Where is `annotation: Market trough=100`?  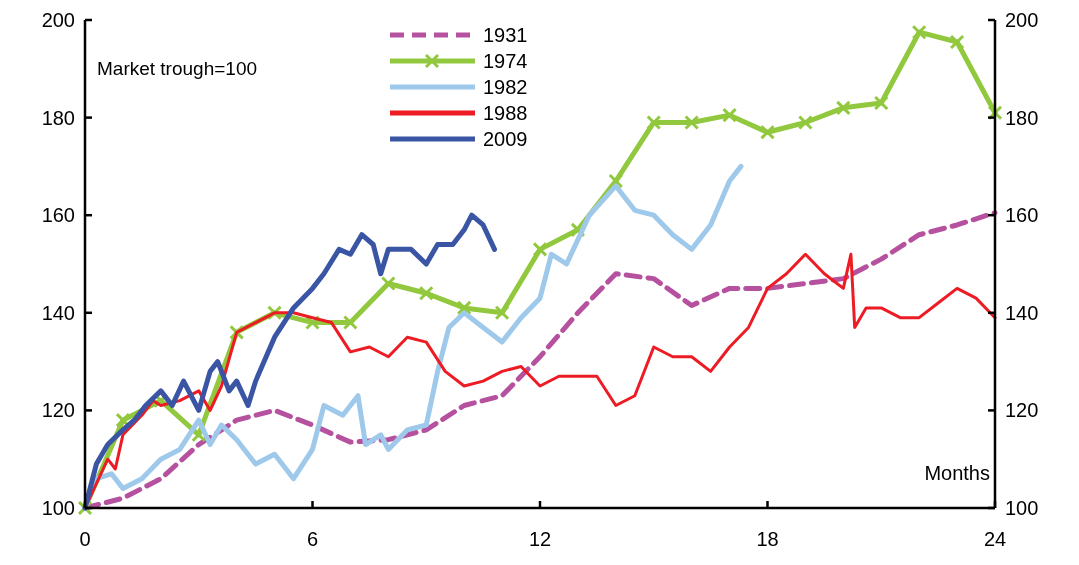
annotation: Market trough=100 is located at coordinates (177, 68).